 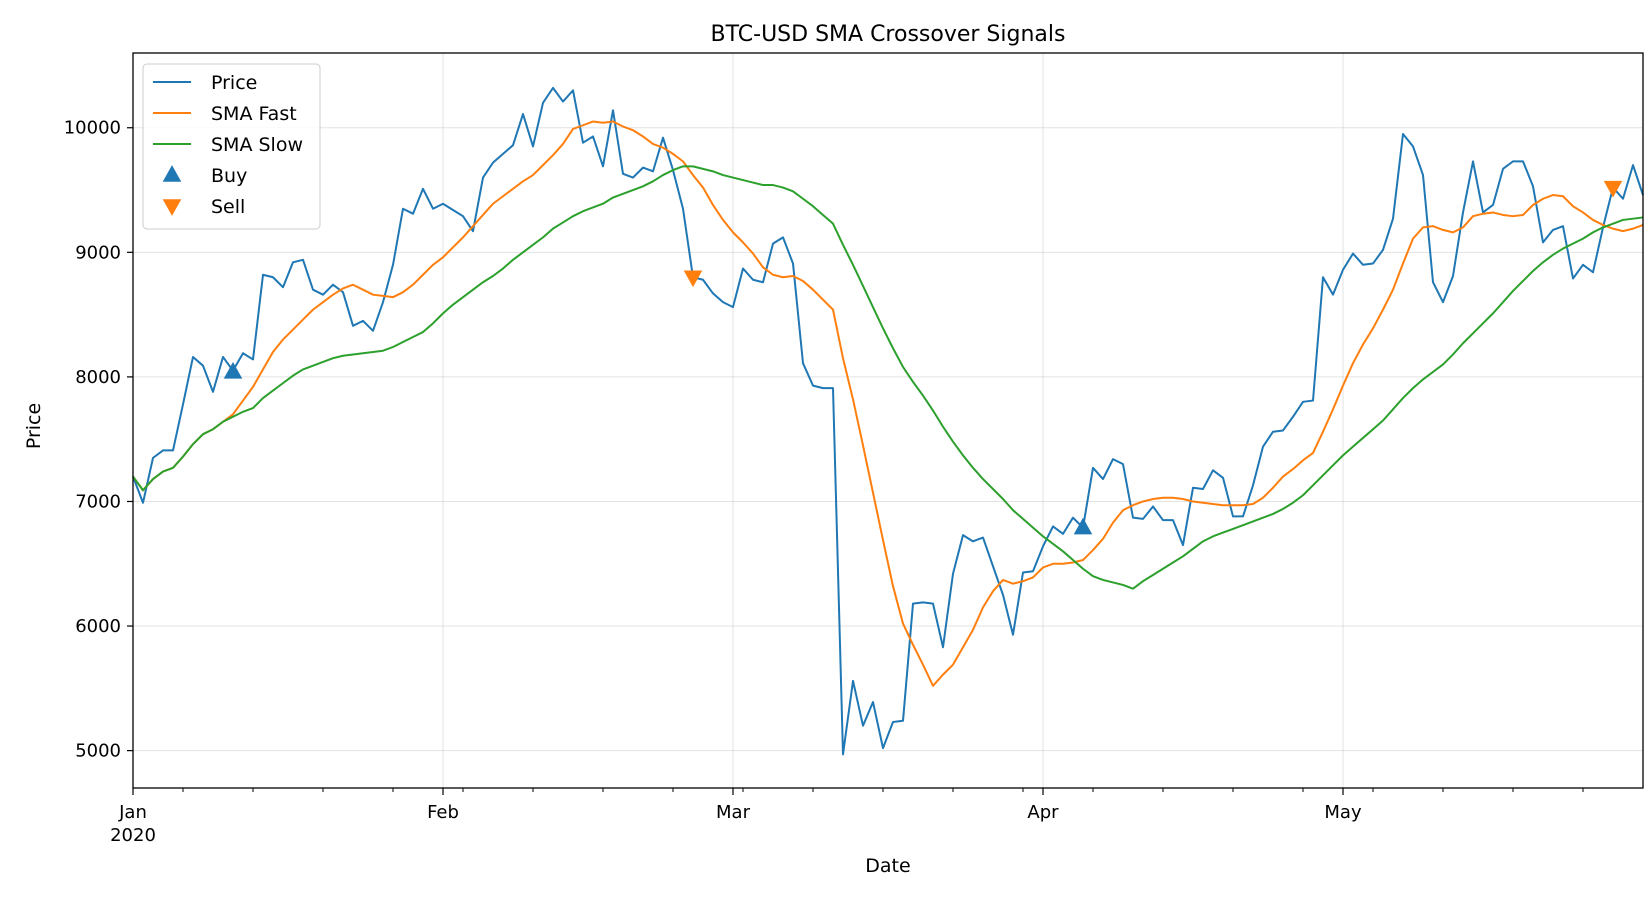 What do you see at coordinates (229, 176) in the screenshot?
I see `legend-label-buy: Buy` at bounding box center [229, 176].